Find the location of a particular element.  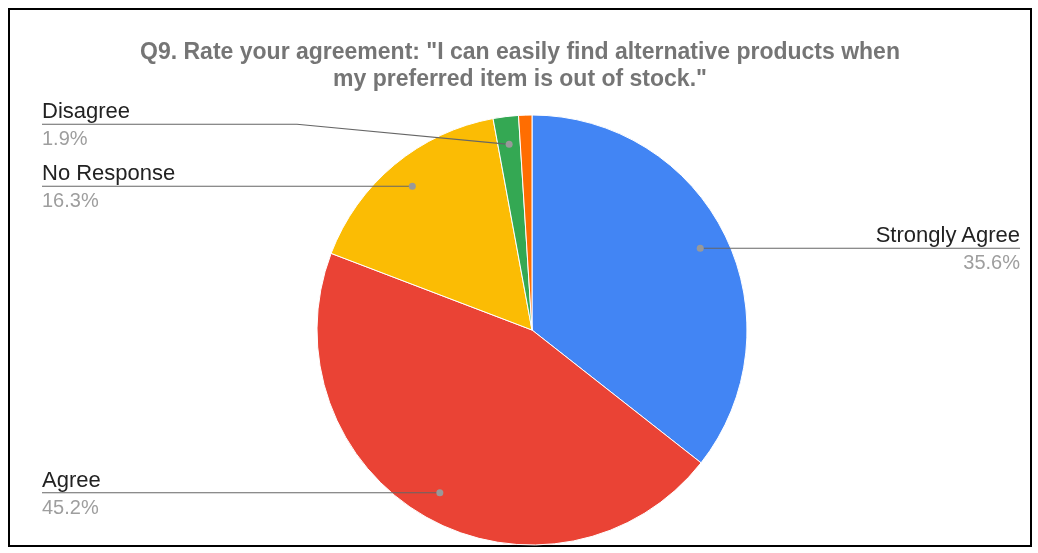

slice-label: No Response is located at coordinates (109, 173).